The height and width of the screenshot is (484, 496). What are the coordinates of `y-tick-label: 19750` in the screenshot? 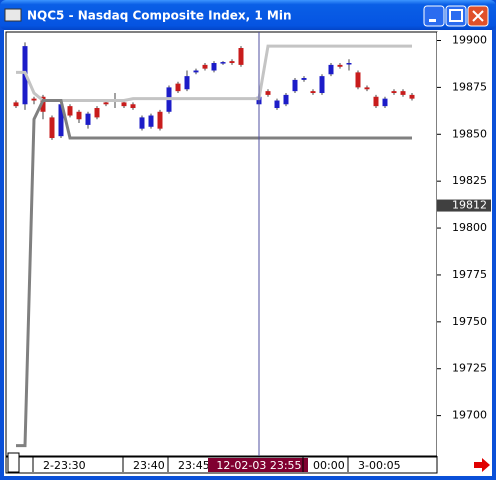 It's located at (469, 321).